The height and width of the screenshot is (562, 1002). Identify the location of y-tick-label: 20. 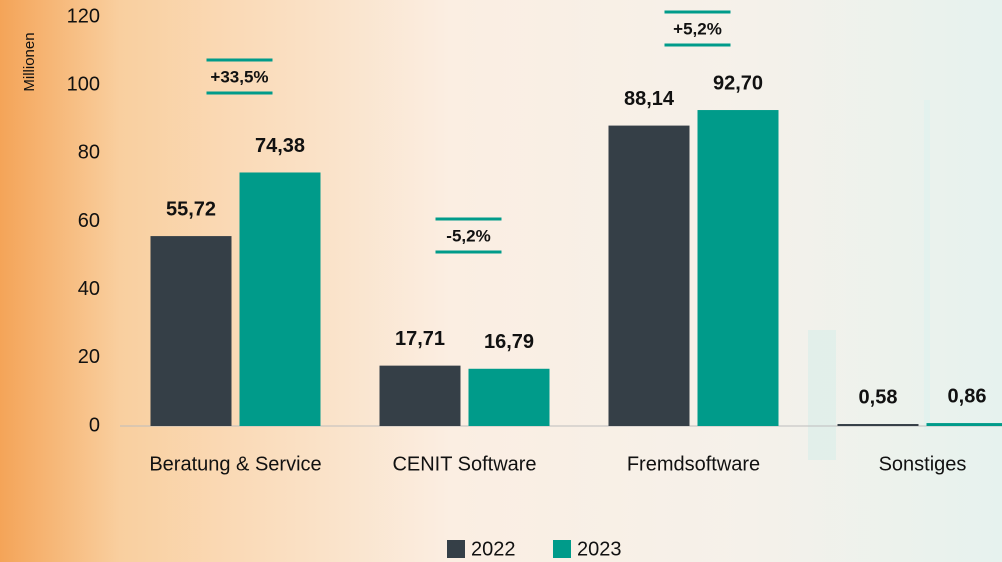
(89, 357).